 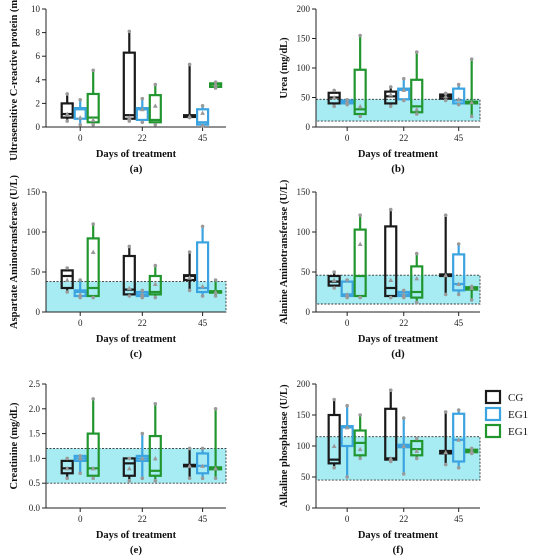 What do you see at coordinates (284, 251) in the screenshot?
I see `y-axis-title: Alanine Aminotransferase (U/L)` at bounding box center [284, 251].